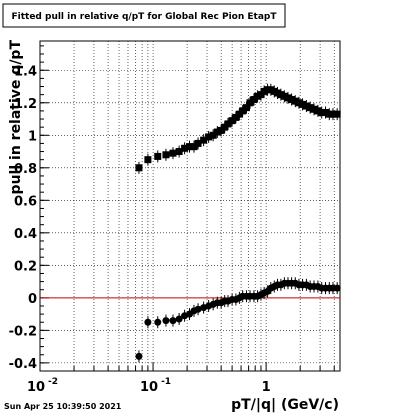 This screenshot has width=400, height=414. I want to click on x-tick-exponent: -2, so click(53, 382).